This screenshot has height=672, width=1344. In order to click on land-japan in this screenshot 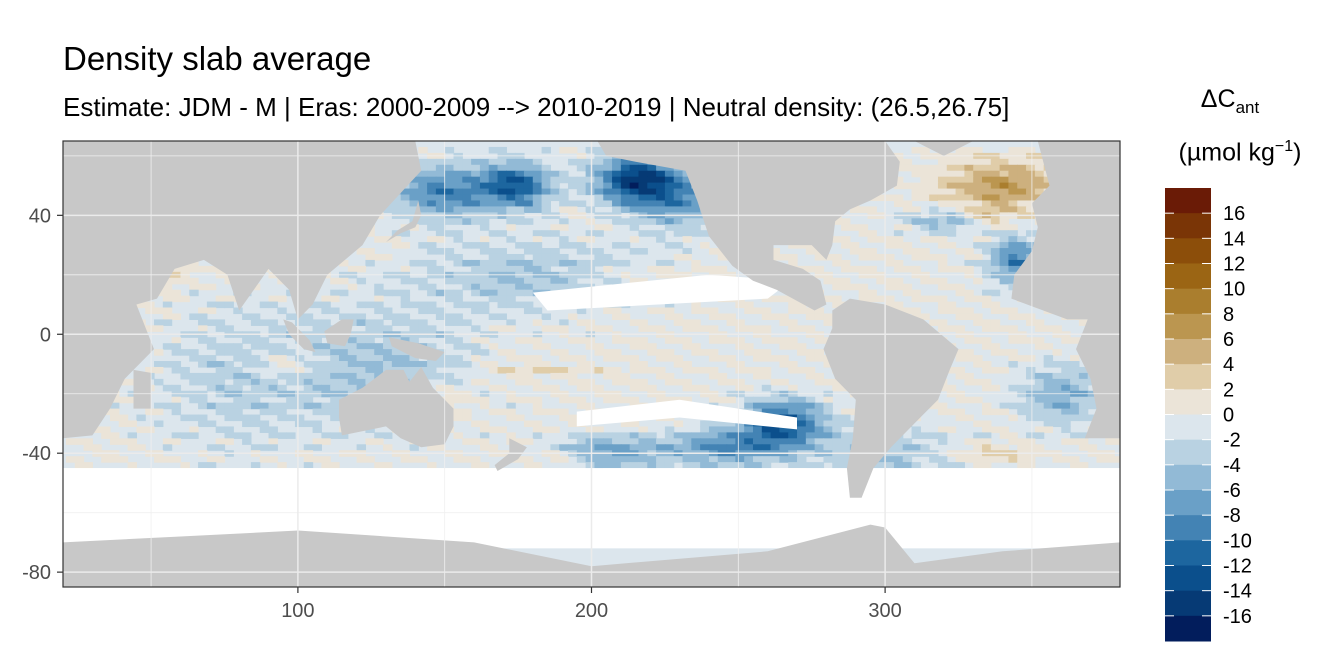, I will do `click(404, 221)`.